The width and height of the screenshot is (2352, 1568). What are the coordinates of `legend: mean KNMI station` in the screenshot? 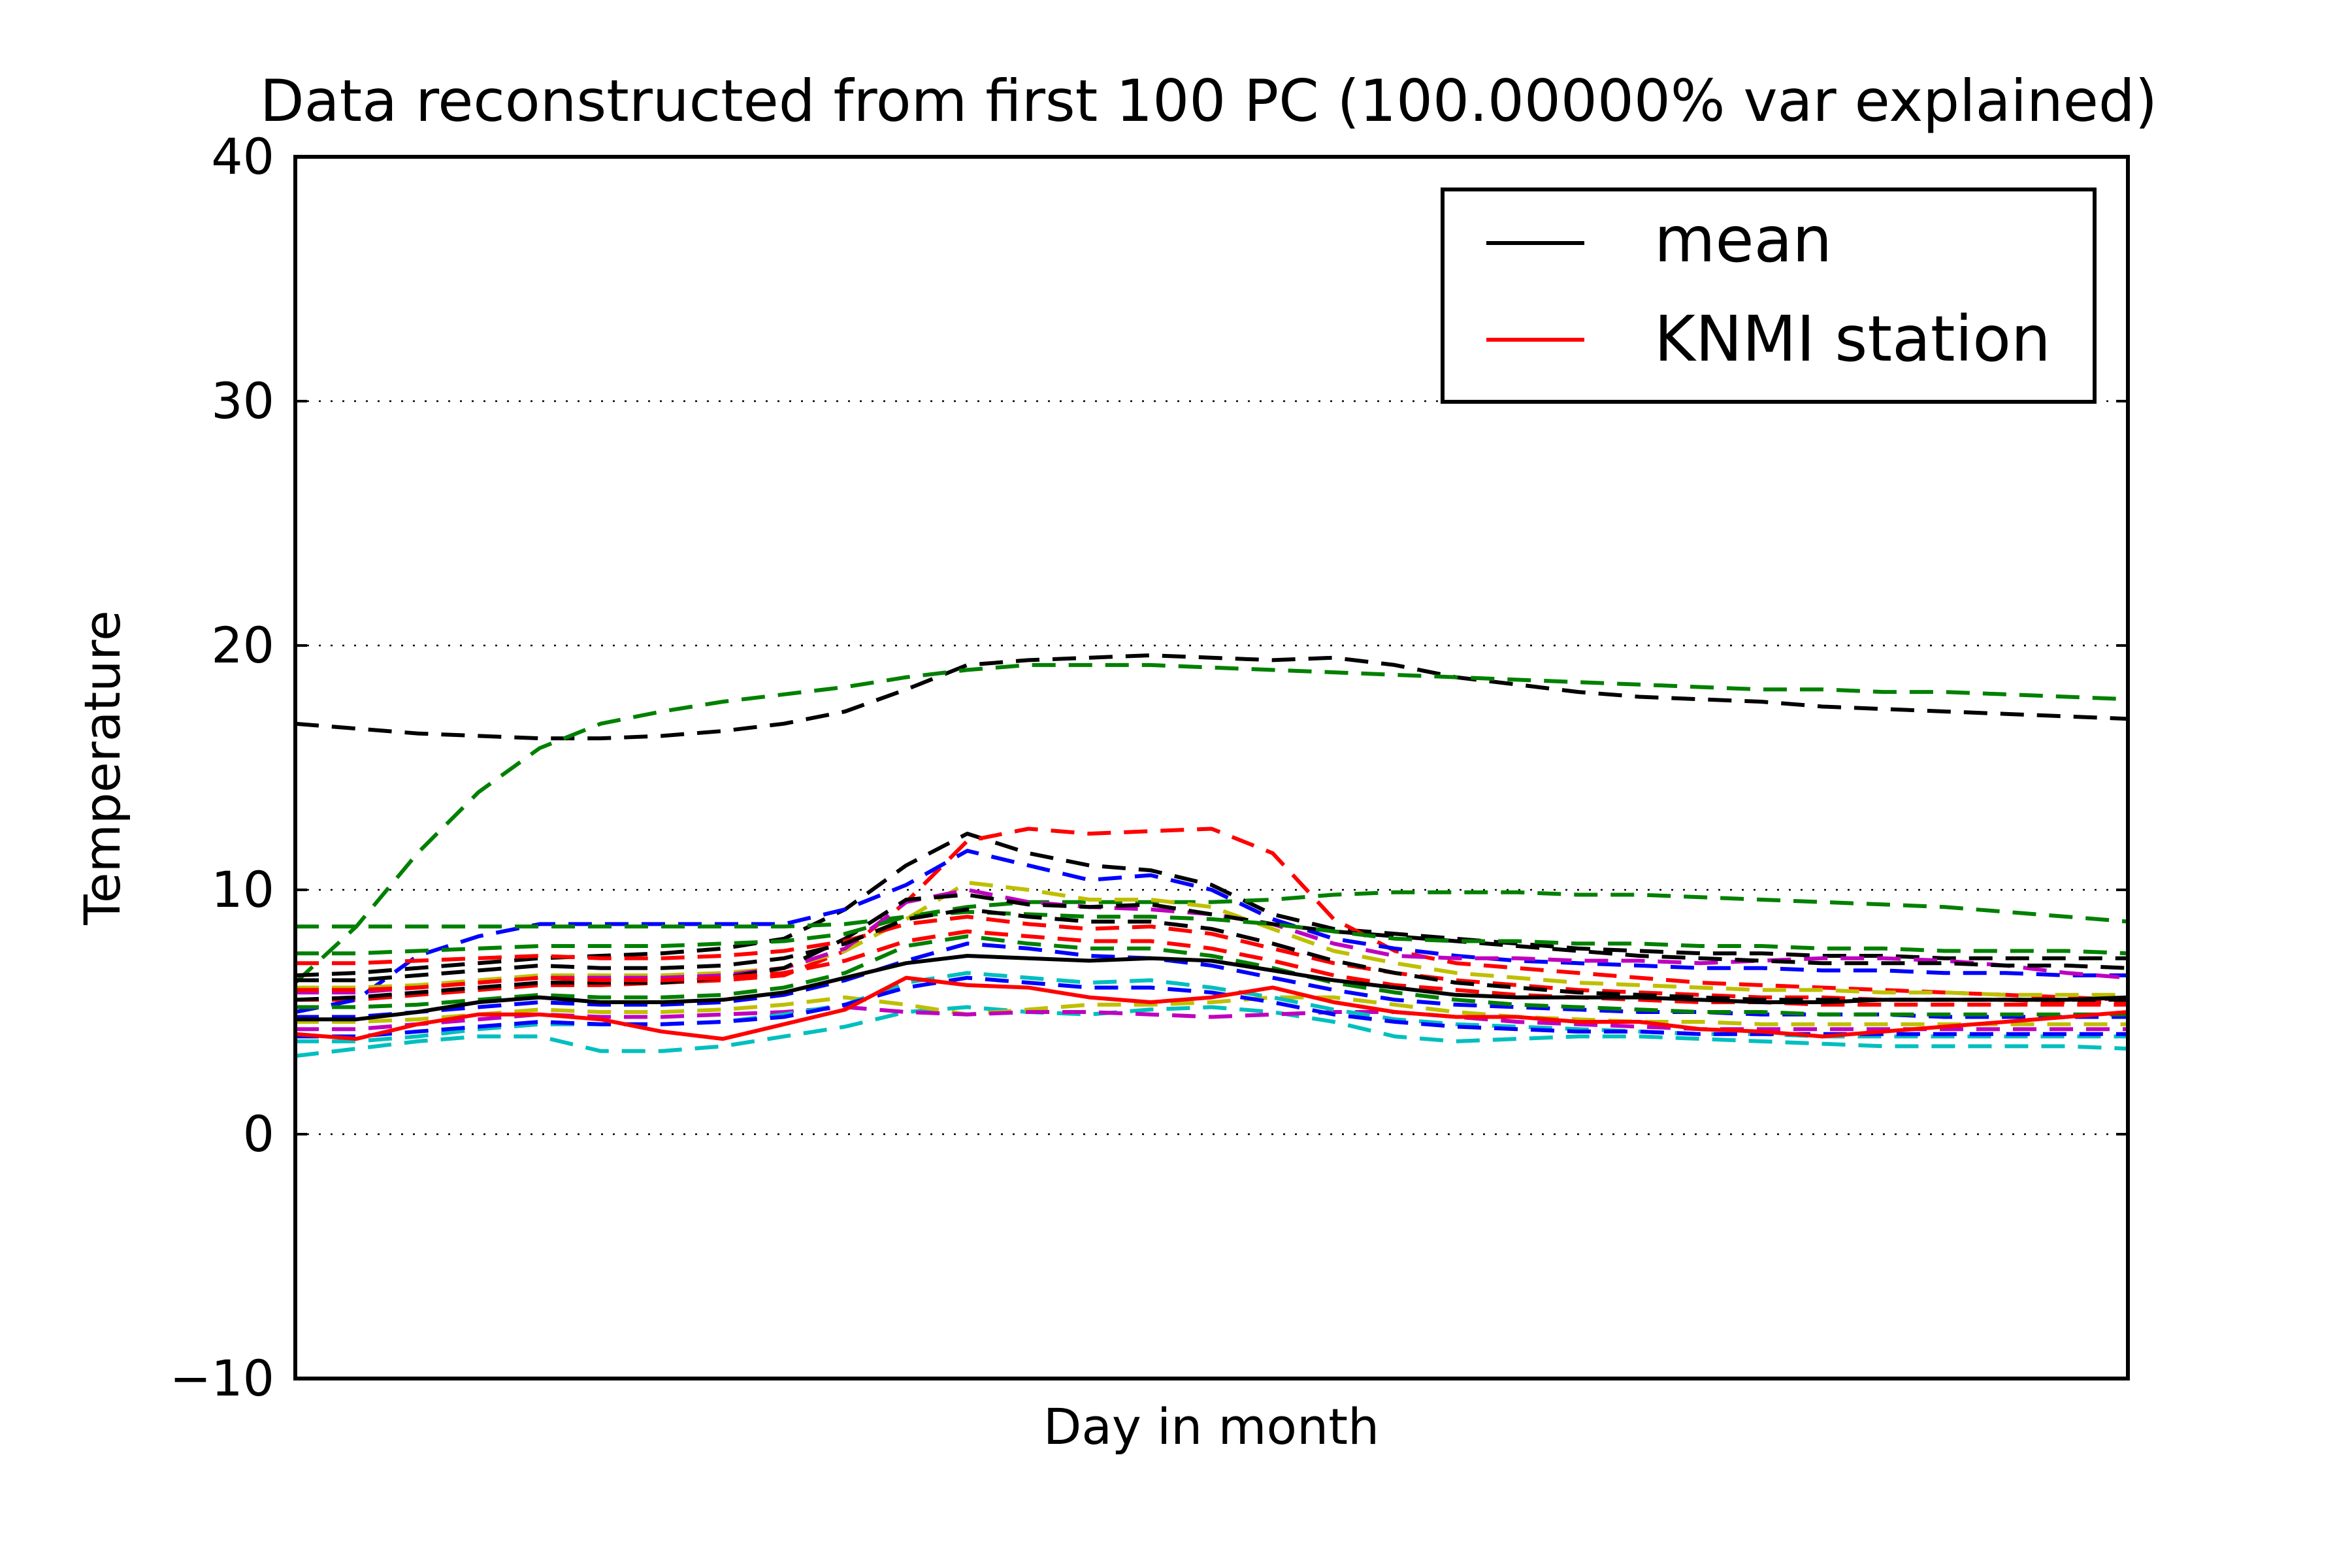 It's located at (1769, 296).